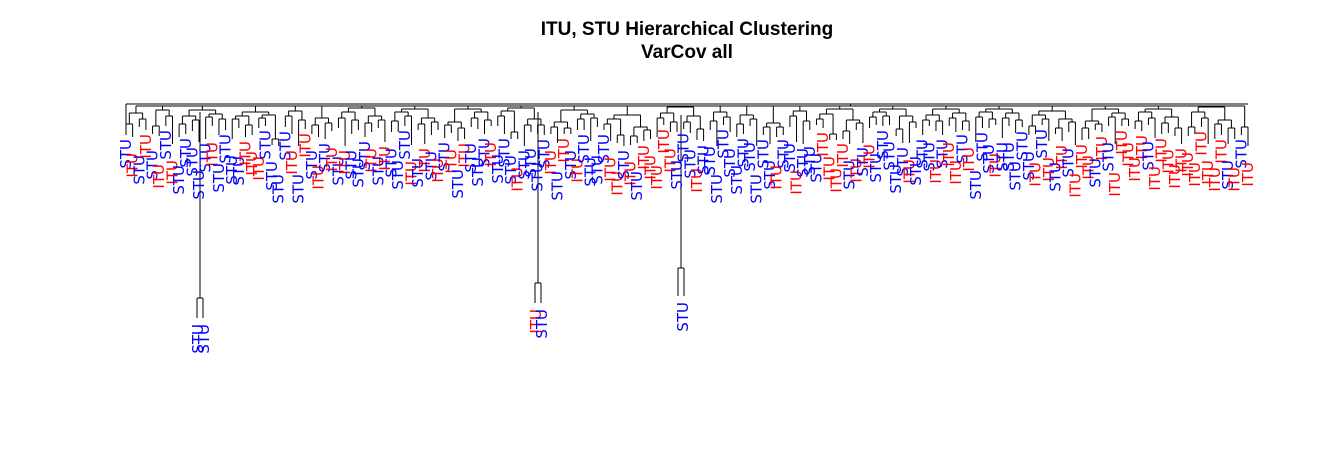  Describe the element at coordinates (536, 321) in the screenshot. I see `outlier-label: ITU` at that location.